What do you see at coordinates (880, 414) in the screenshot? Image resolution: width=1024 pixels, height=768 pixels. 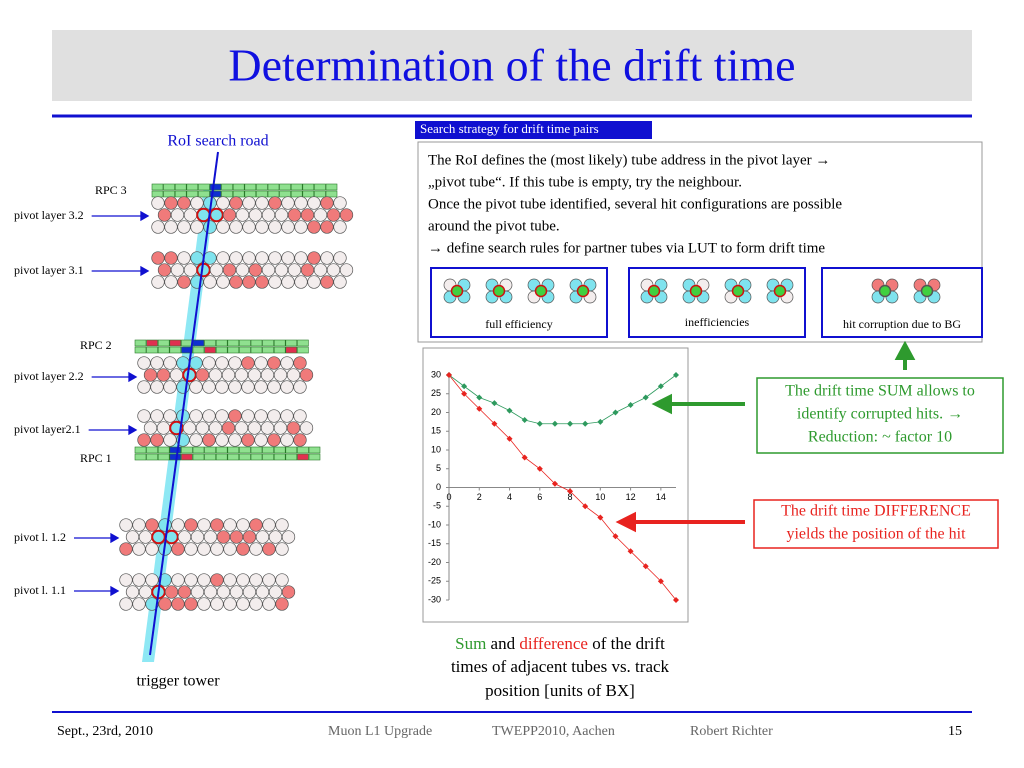 I see `sum-note: identify corrupted hits. →` at bounding box center [880, 414].